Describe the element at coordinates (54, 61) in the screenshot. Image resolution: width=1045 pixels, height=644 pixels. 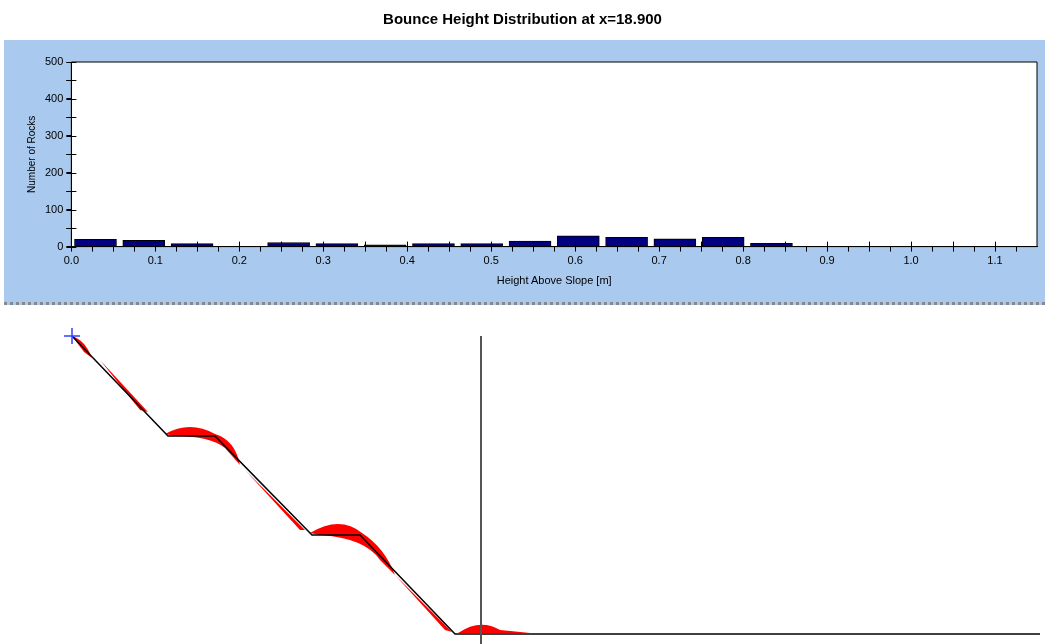
I see `y-tick-label: 500` at that location.